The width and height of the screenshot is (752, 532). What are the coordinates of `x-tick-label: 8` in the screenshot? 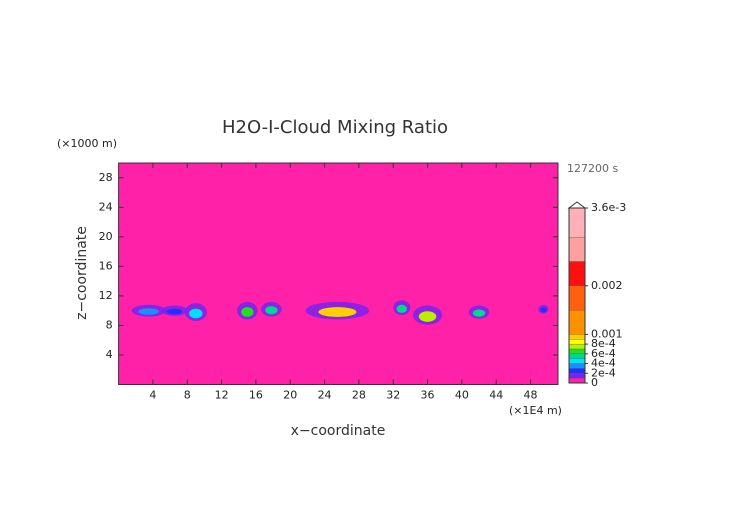 It's located at (187, 395).